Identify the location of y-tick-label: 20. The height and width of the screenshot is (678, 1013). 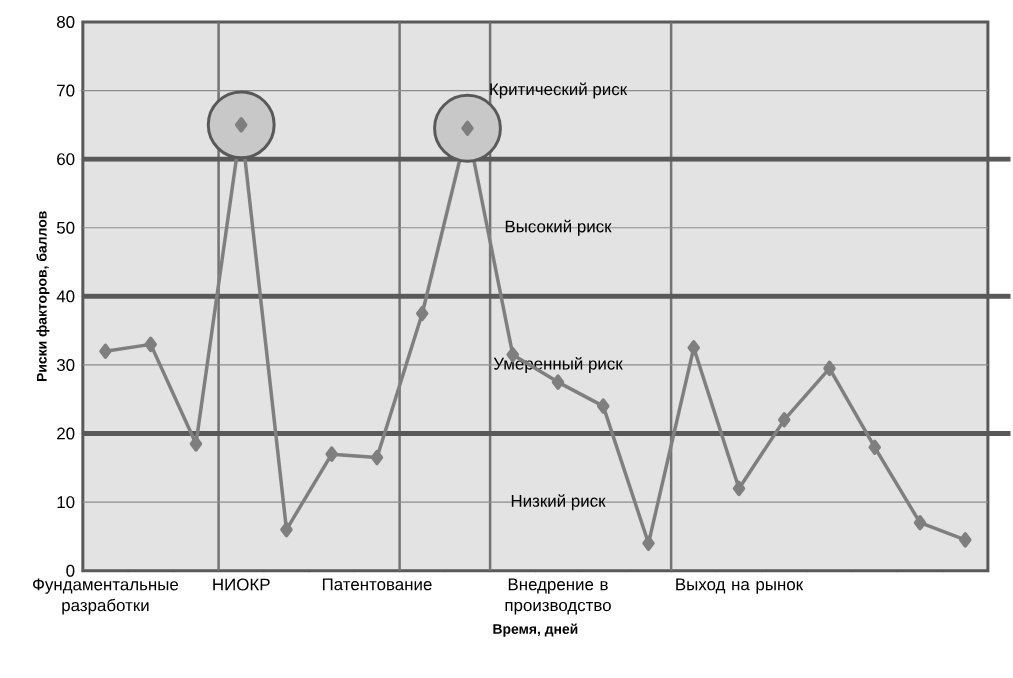
(66, 433).